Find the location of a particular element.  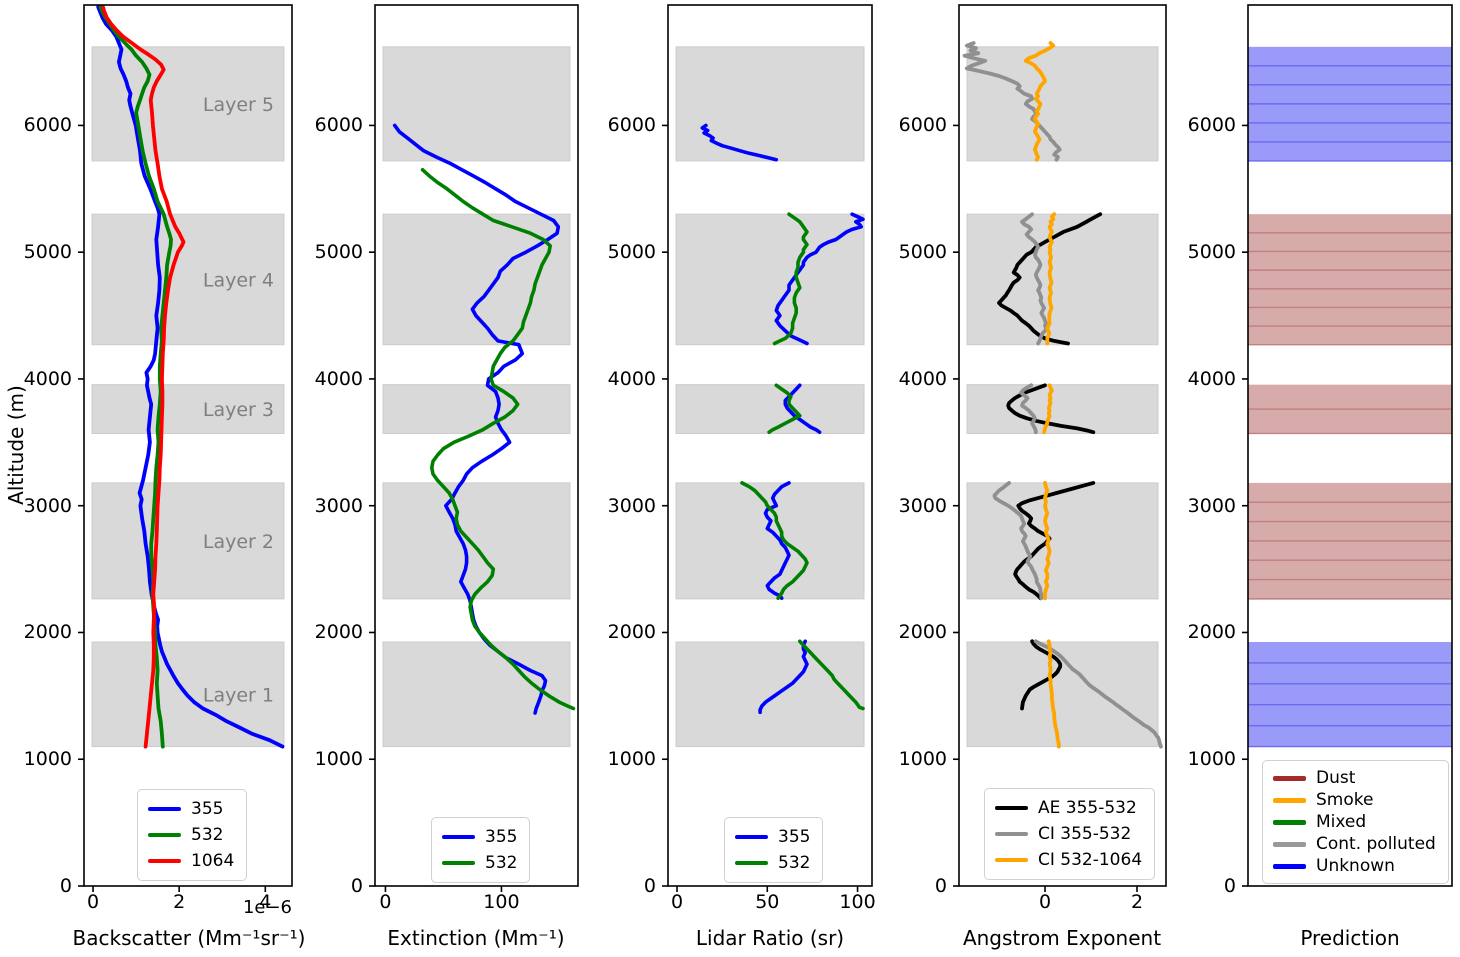

1064-legend-swatch is located at coordinates (164, 861).